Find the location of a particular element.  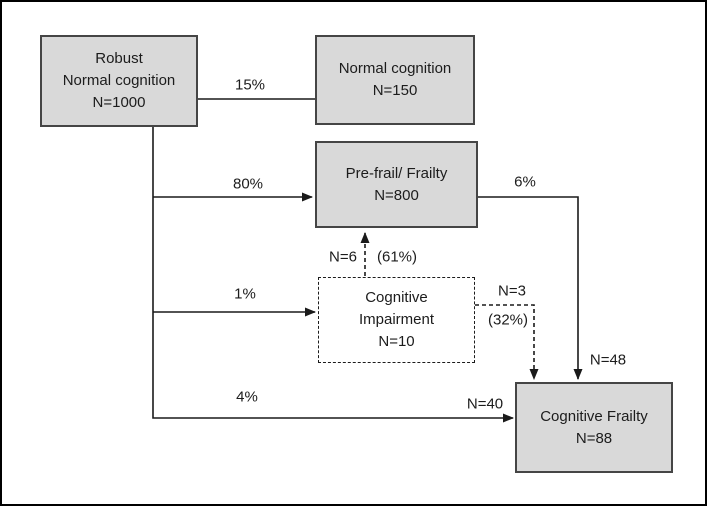

node-robust: Robust Normal cognition N=1000 is located at coordinates (119, 81).